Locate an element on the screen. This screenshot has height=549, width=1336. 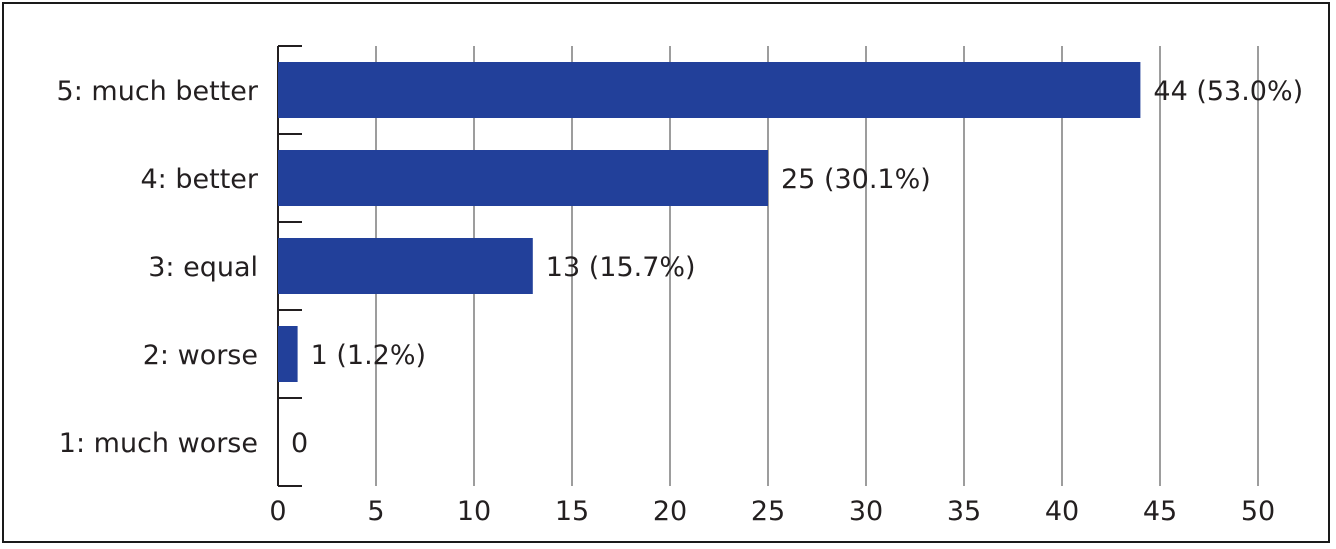
data-label: 44 (53.0%) is located at coordinates (1228, 91).